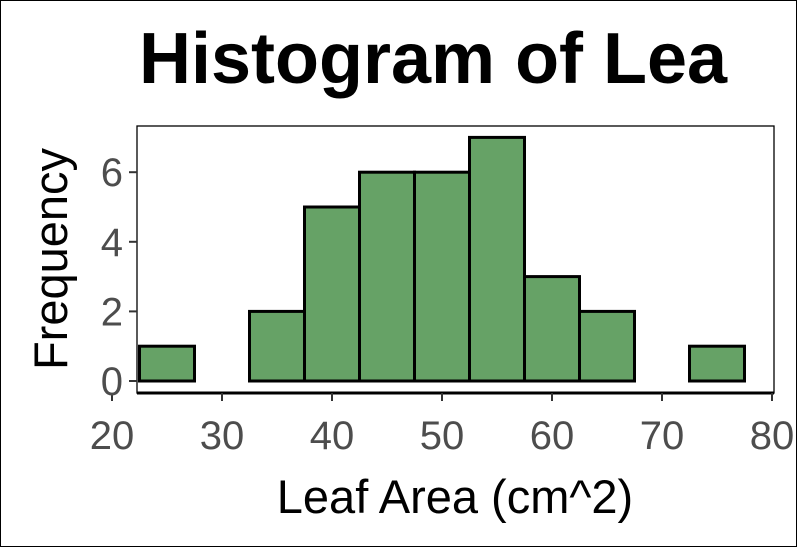 Image resolution: width=797 pixels, height=547 pixels. What do you see at coordinates (772, 436) in the screenshot?
I see `x-tick-label: 80` at bounding box center [772, 436].